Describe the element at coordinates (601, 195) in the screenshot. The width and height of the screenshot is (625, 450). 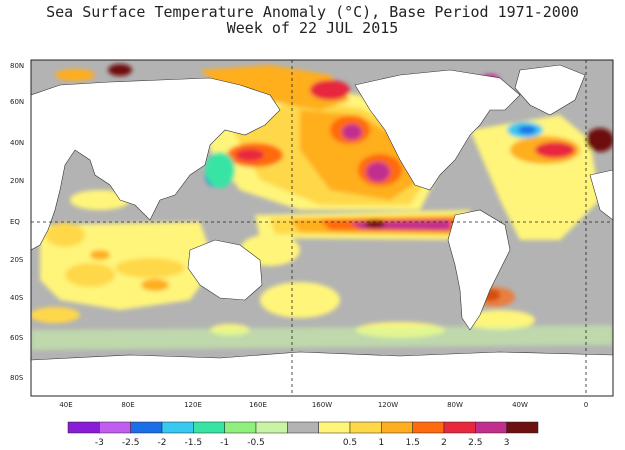
I see `africa-east-landmass` at that location.